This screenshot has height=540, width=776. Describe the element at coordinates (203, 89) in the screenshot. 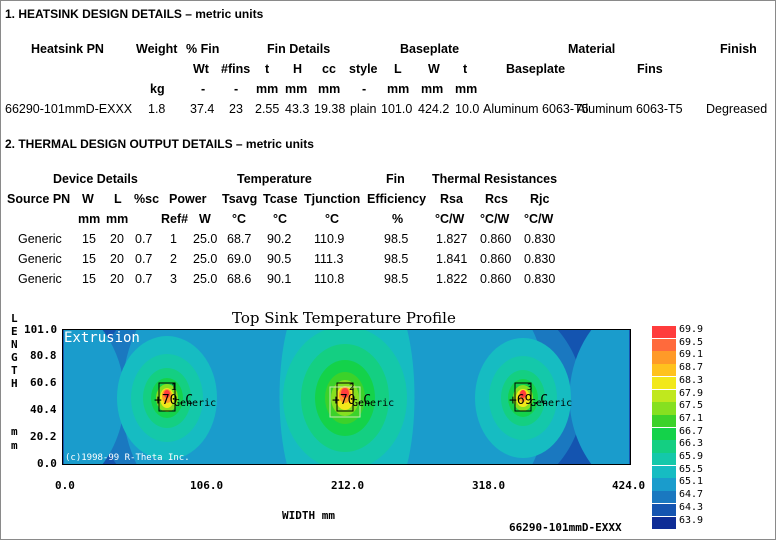

I see `unit-wt: -` at that location.